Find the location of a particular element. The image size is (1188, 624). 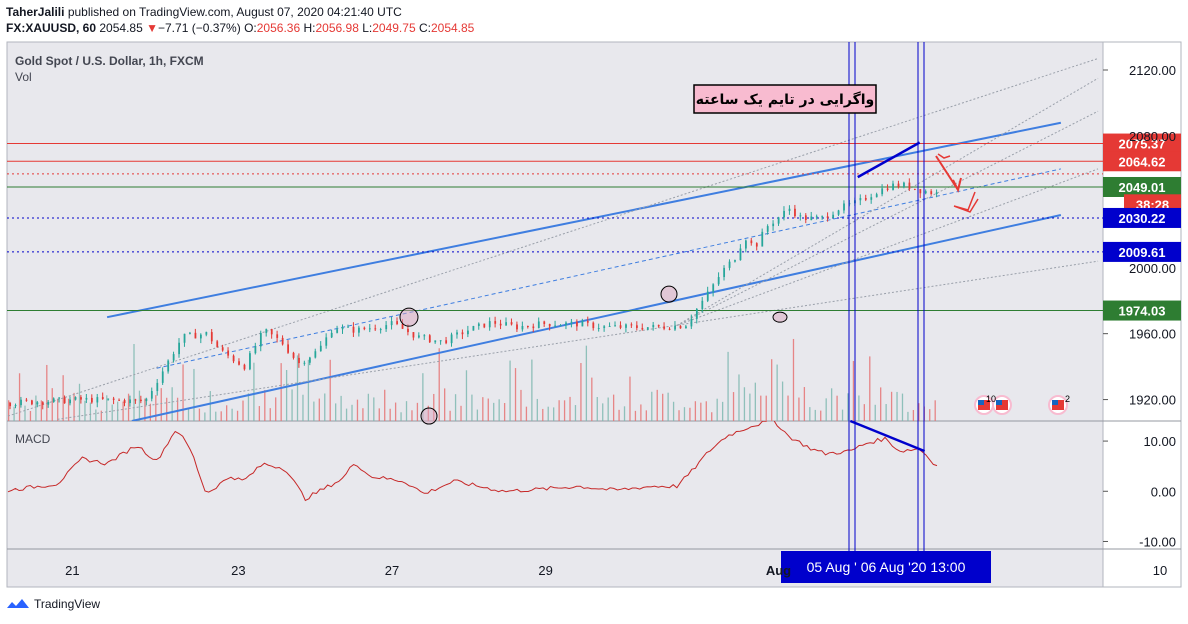

price-tick-label: 2000.00 is located at coordinates (1152, 268).